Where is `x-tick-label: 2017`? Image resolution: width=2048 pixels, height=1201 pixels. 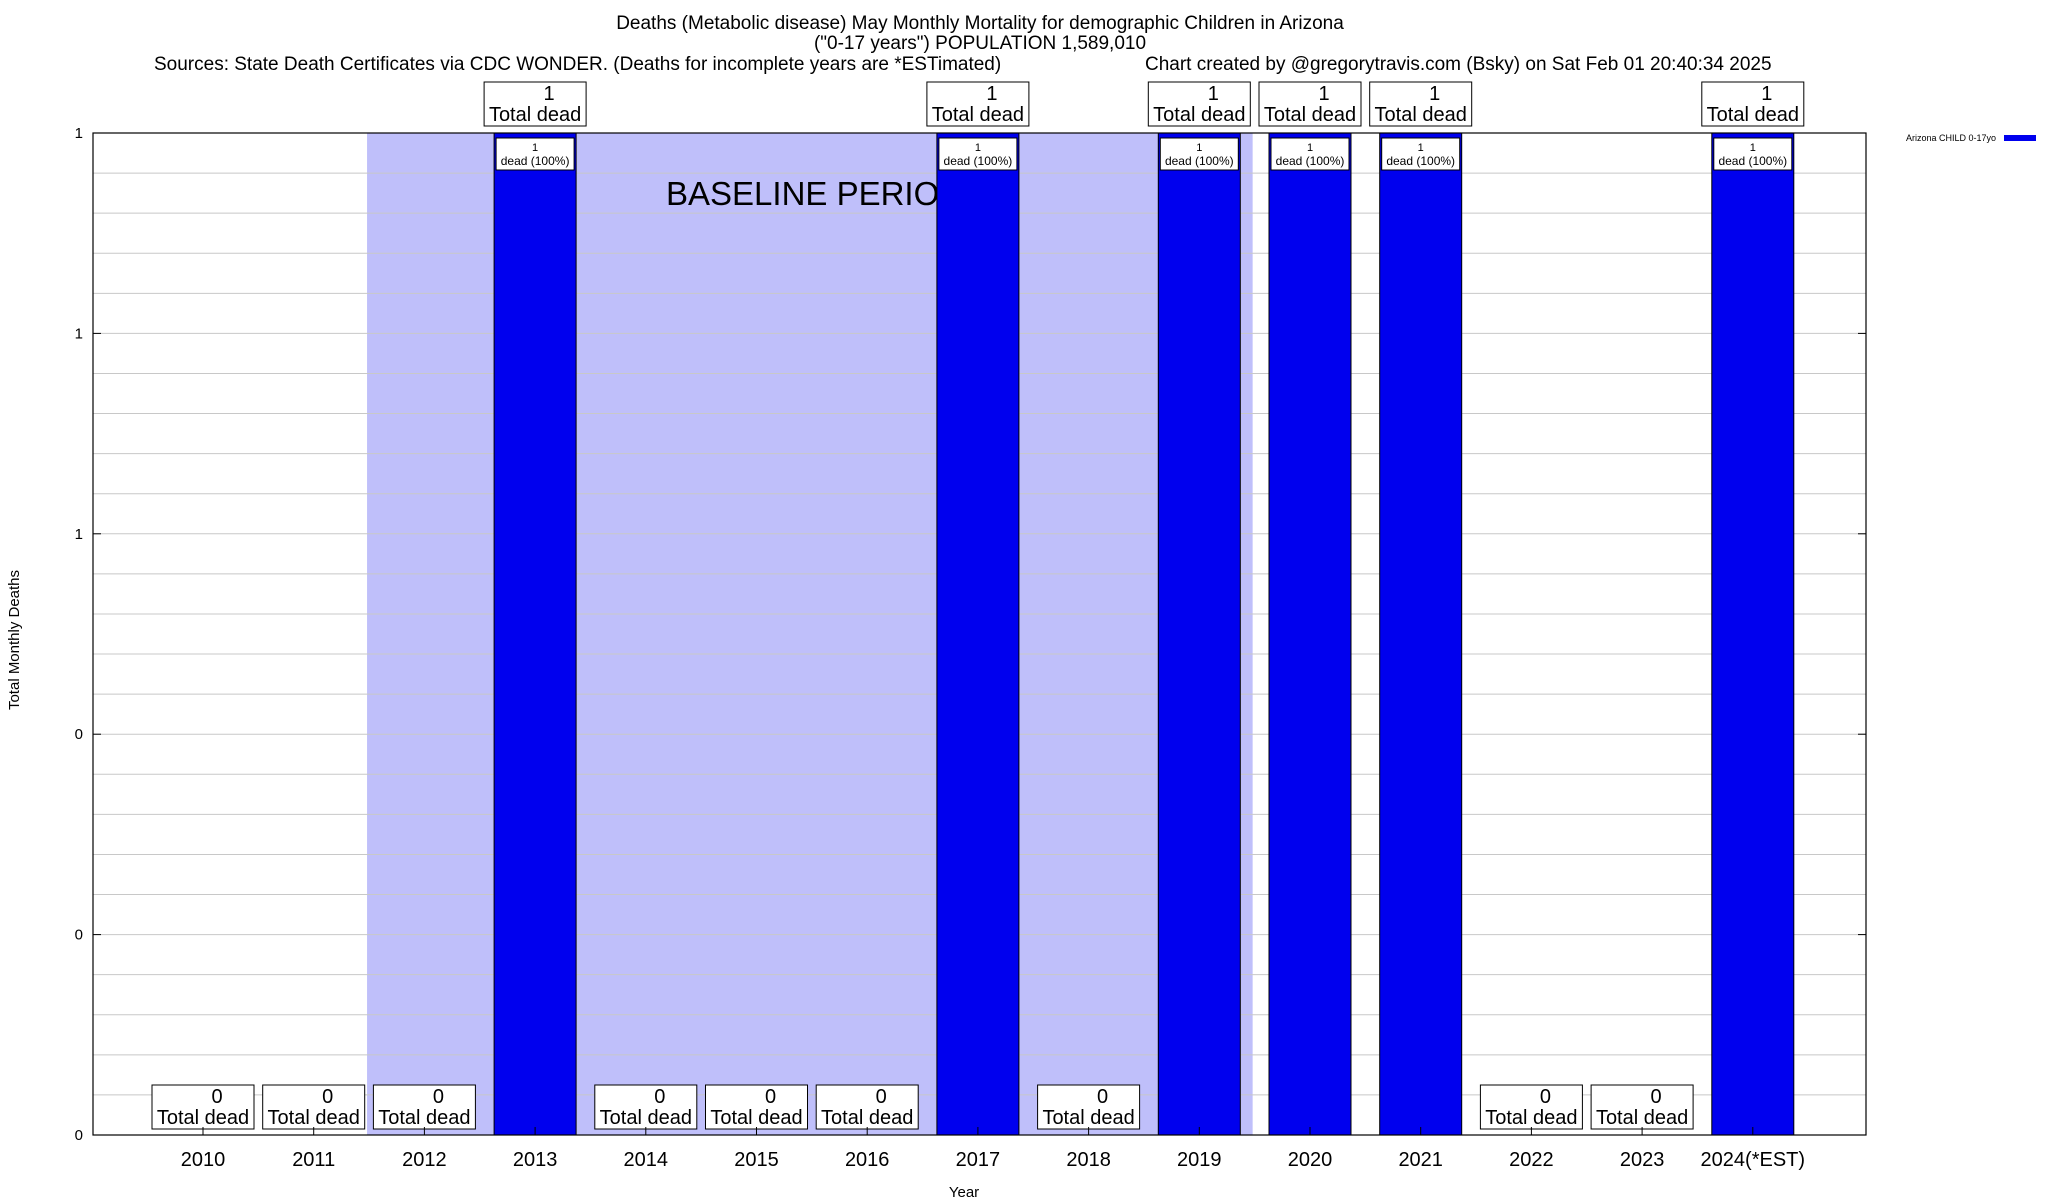
x-tick-label: 2017 is located at coordinates (978, 1160).